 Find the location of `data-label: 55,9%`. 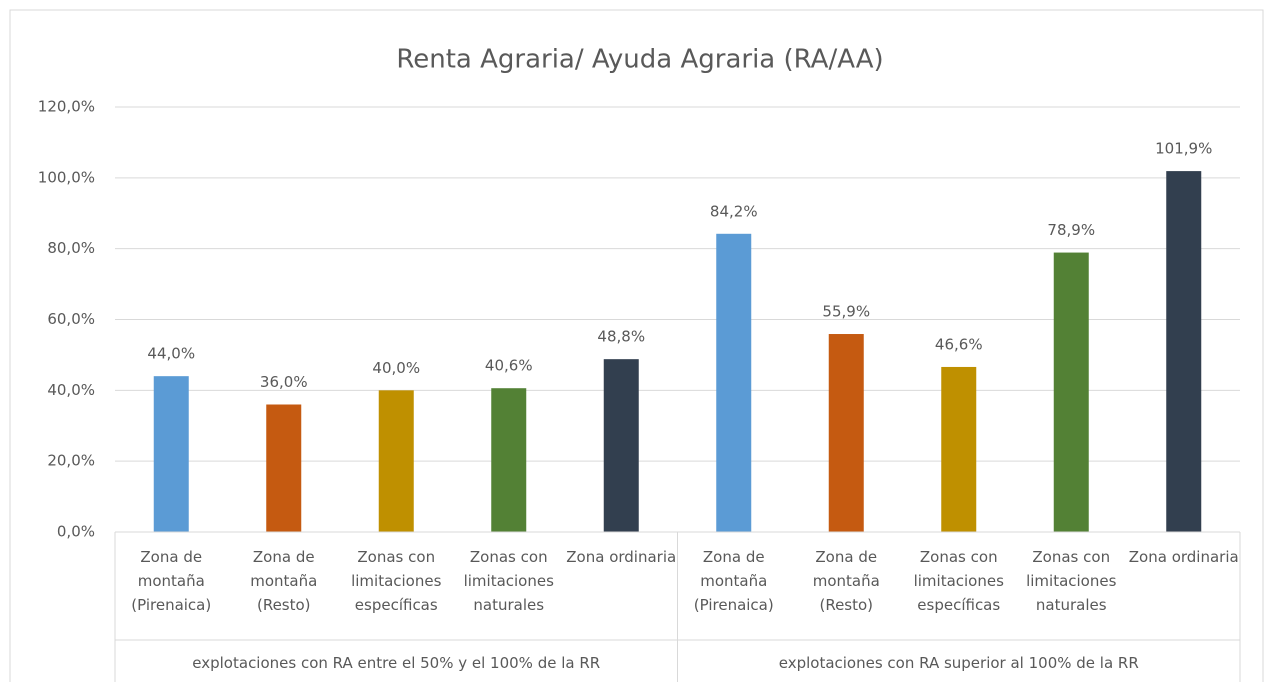

data-label: 55,9% is located at coordinates (846, 312).